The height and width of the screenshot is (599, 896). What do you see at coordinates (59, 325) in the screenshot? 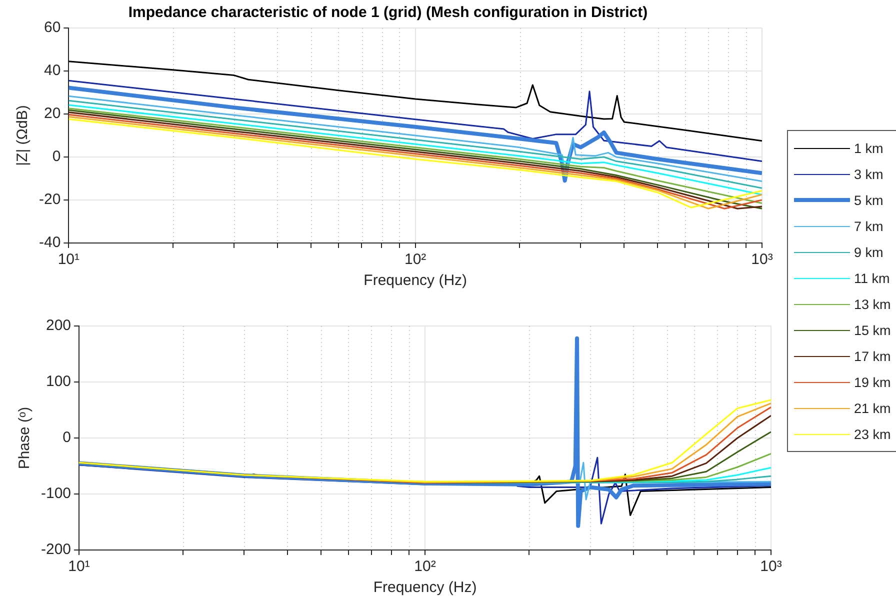
I see `y-tick-label: 200` at bounding box center [59, 325].